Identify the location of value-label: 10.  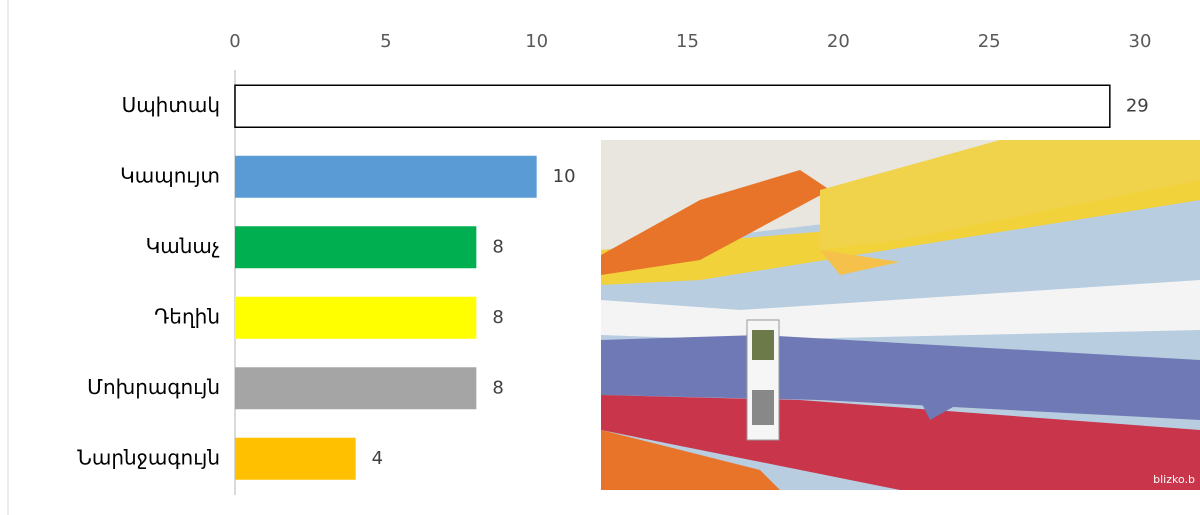
(564, 176).